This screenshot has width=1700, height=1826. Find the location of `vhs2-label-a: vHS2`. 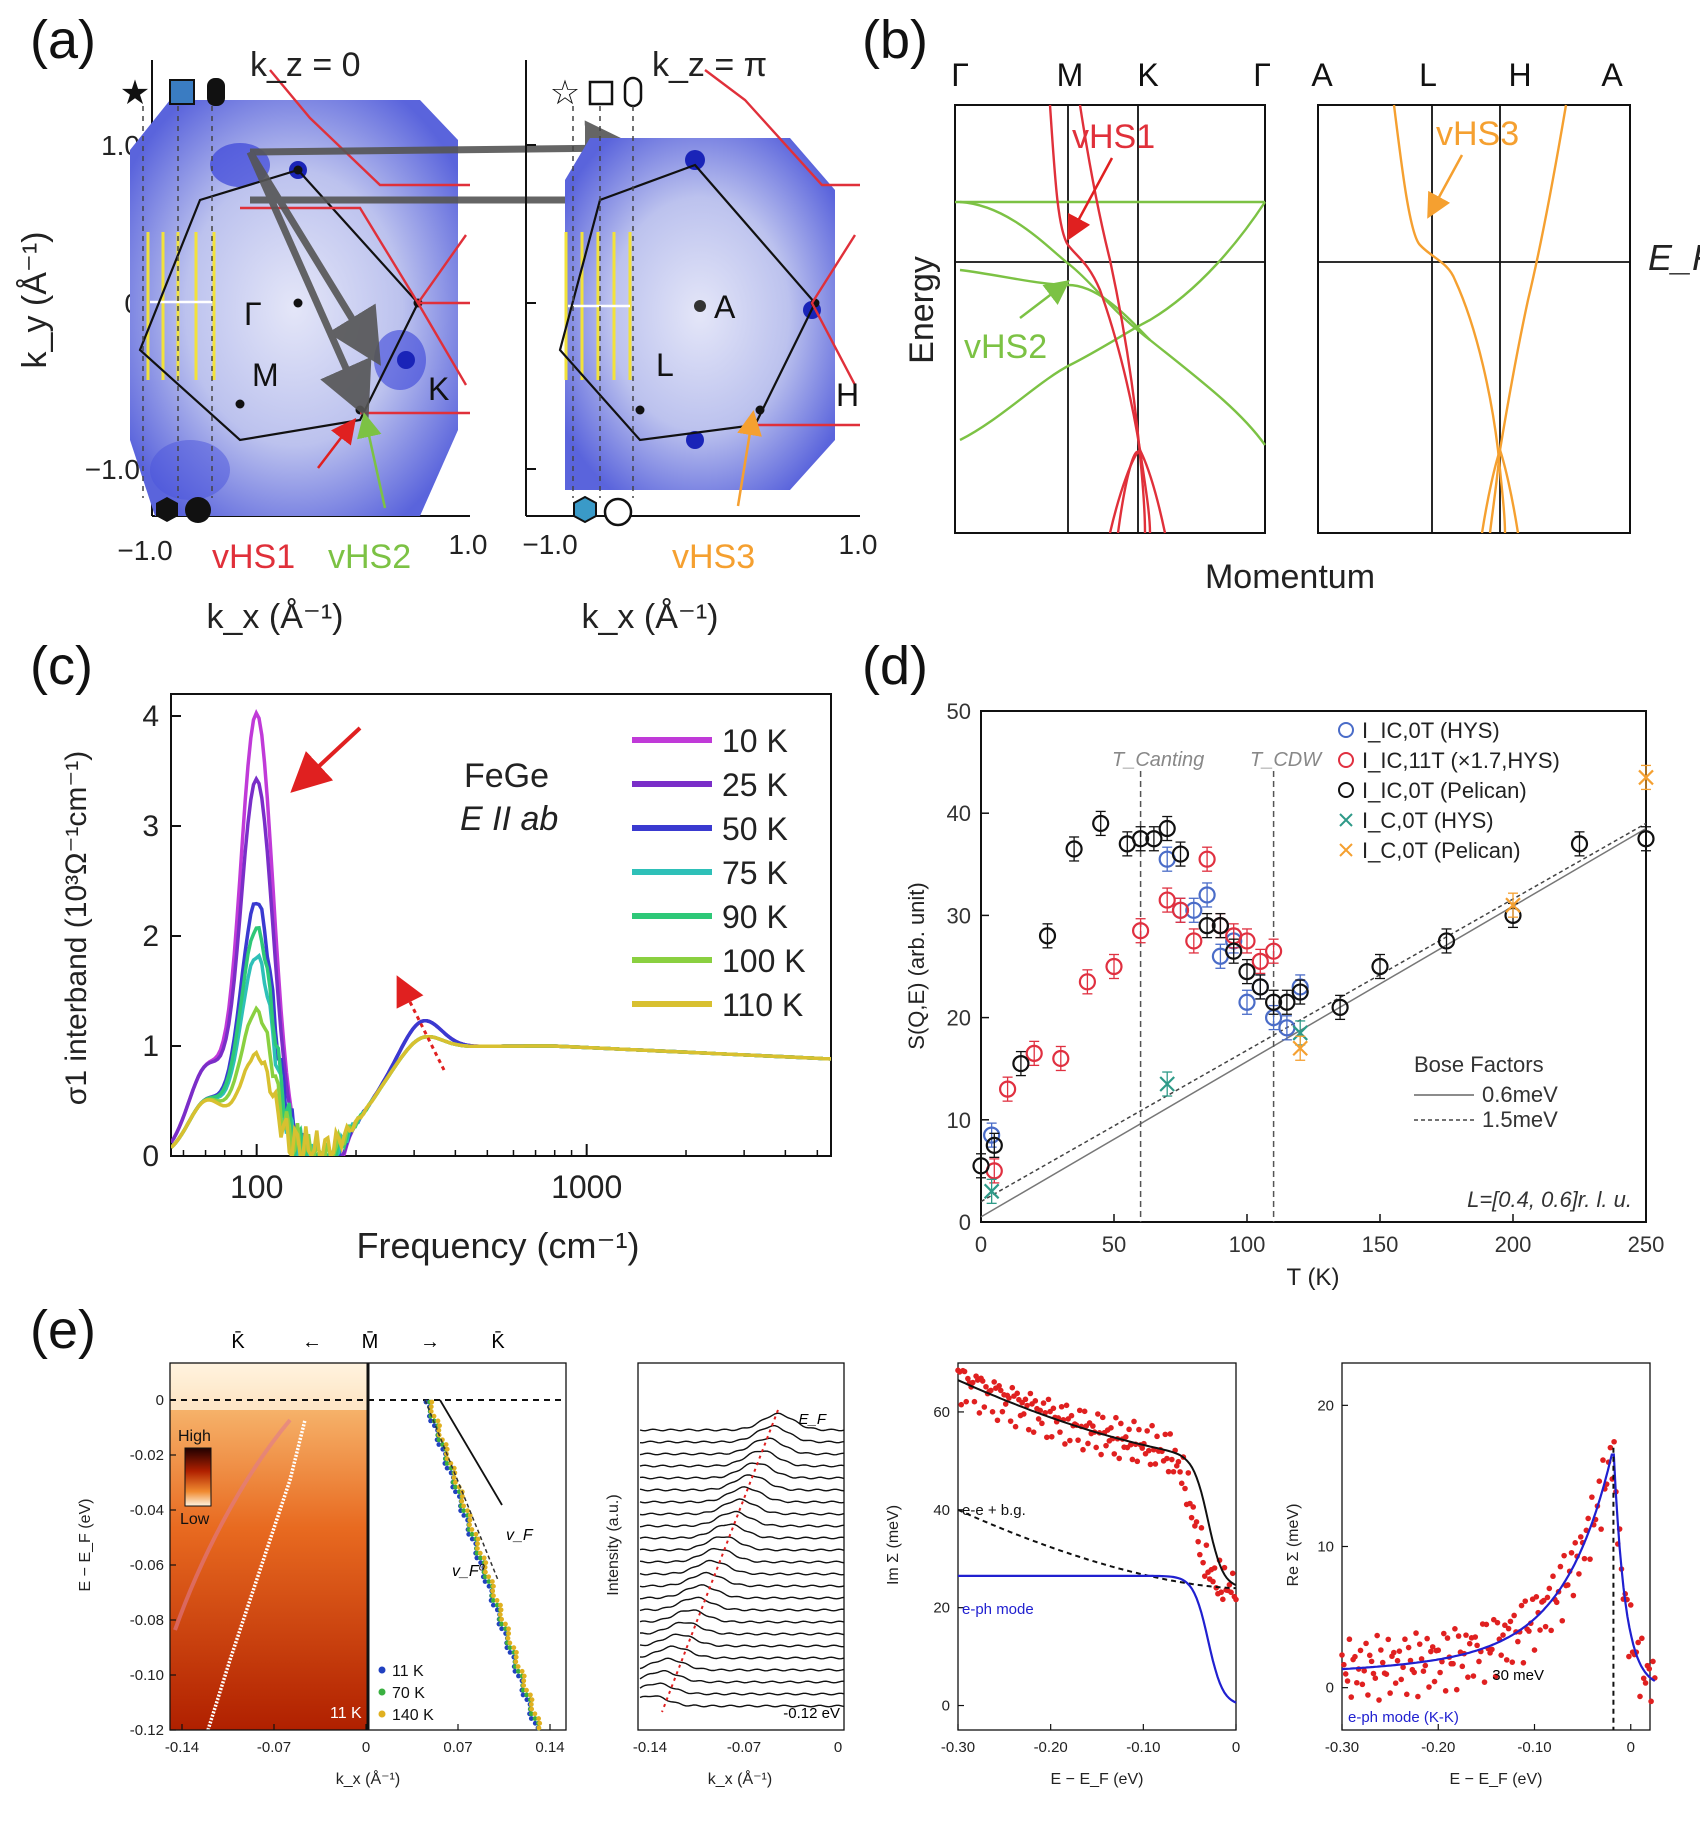

vhs2-label-a: vHS2 is located at coordinates (369, 557).